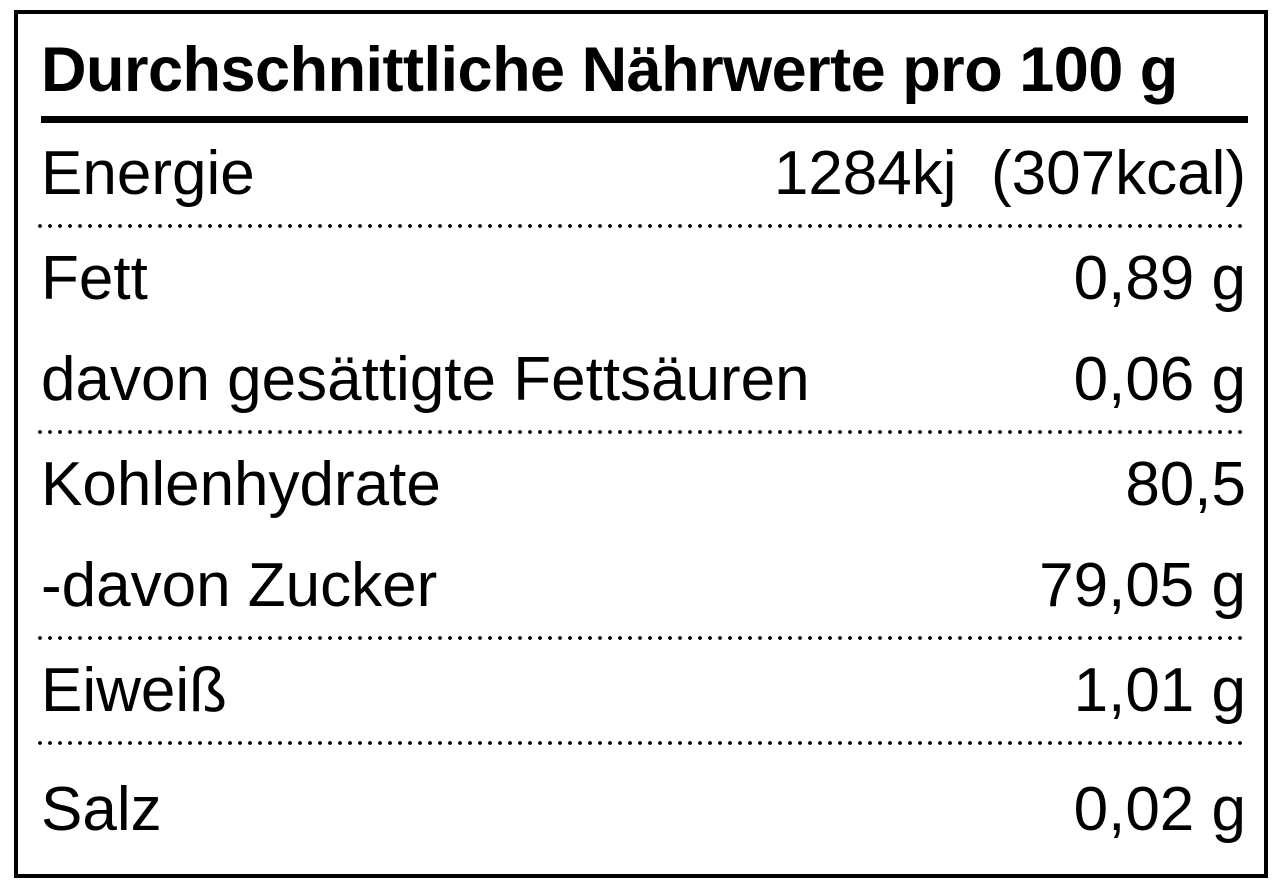  I want to click on nutrition-row-gesaettigte-fettsaeuren: davon gesättigte Fettsäuren 0,06 g, so click(641, 379).